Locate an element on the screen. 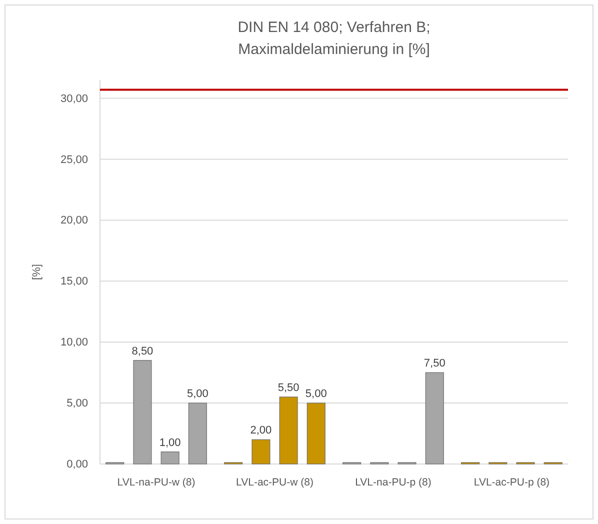 The image size is (598, 524). y-tick-label: 25,00 is located at coordinates (74, 160).